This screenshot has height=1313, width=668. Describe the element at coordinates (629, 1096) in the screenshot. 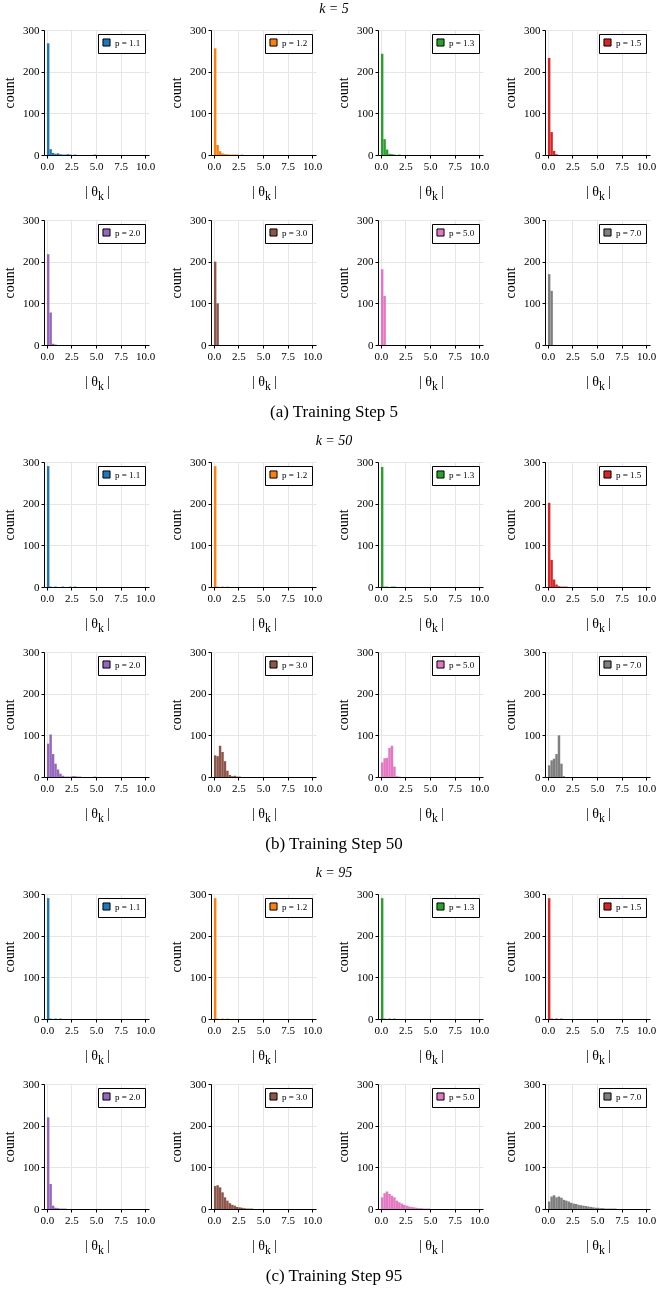

I see `legend-label: p = 7.0` at that location.